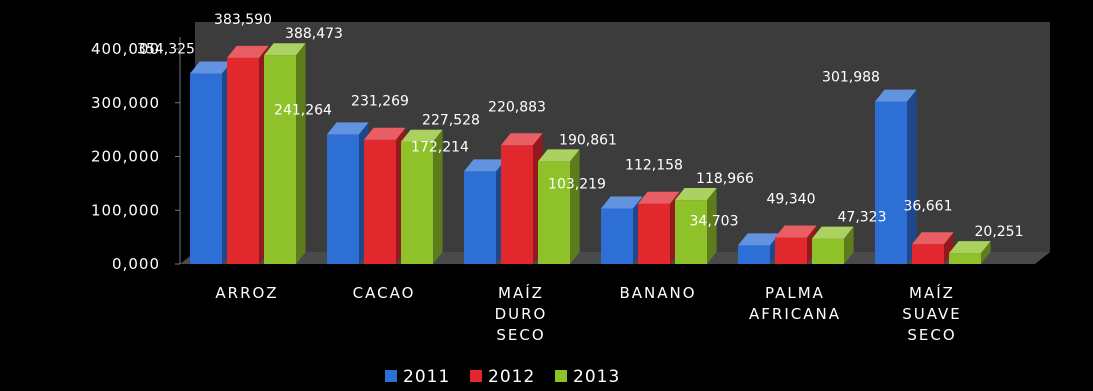 The height and width of the screenshot is (391, 1093). Describe the element at coordinates (303, 110) in the screenshot. I see `data-label: 241,264` at that location.